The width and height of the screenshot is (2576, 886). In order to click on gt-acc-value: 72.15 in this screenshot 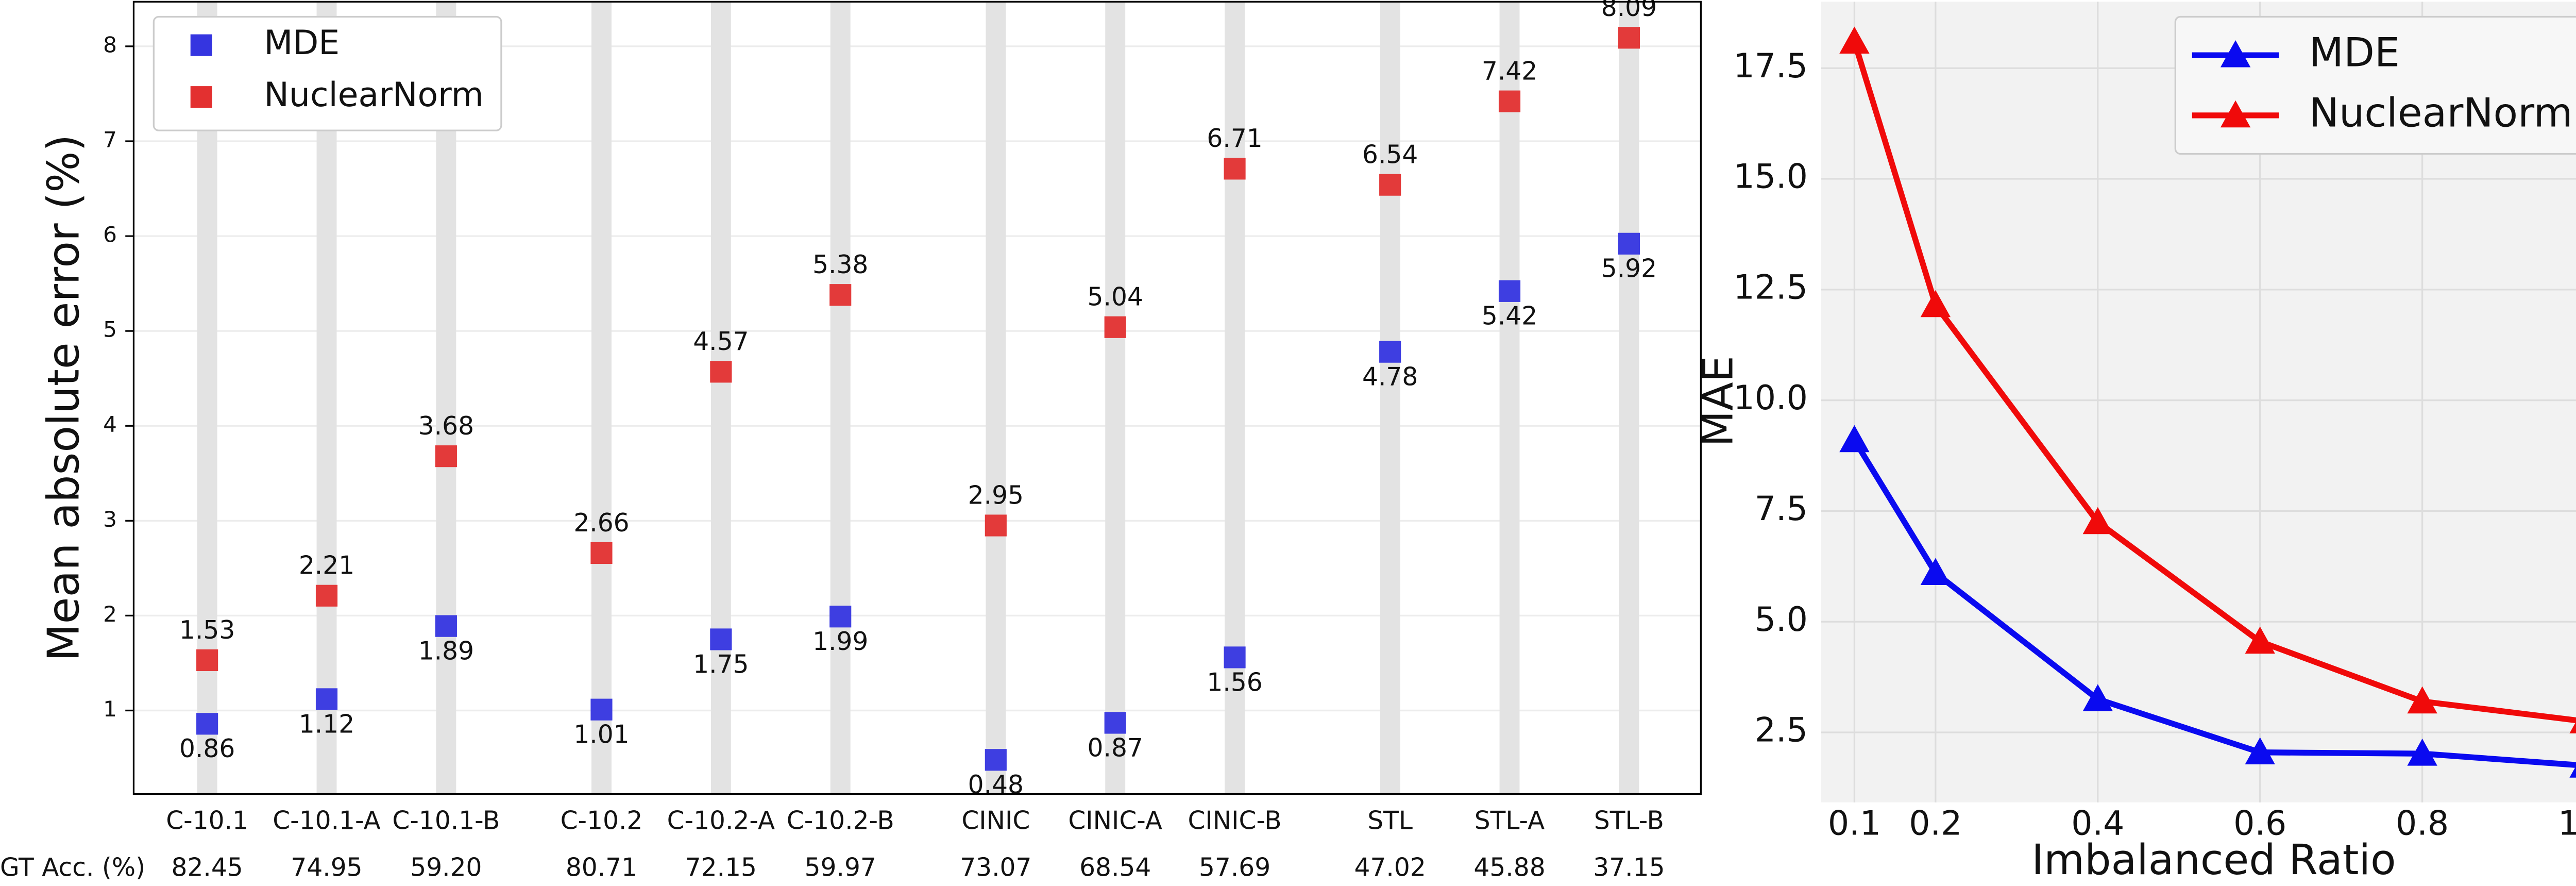, I will do `click(721, 867)`.